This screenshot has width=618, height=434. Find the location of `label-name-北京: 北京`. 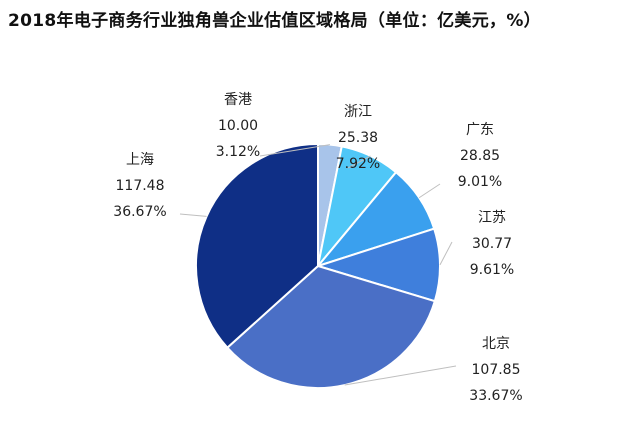

label-name-北京: 北京 is located at coordinates (496, 344).